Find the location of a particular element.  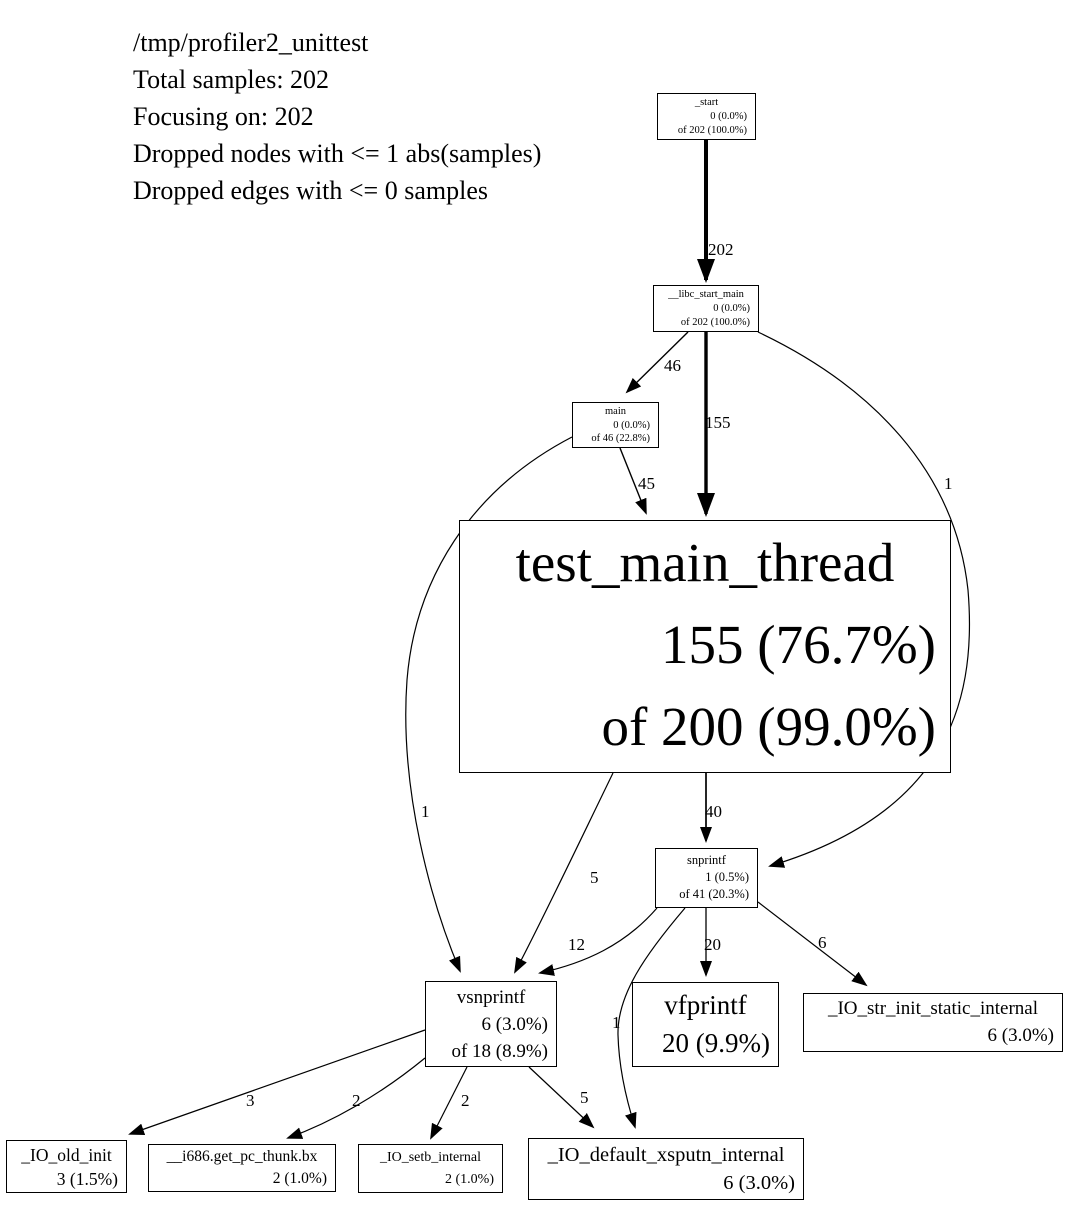

edge-libc-to-snprintf is located at coordinates (864, 599).